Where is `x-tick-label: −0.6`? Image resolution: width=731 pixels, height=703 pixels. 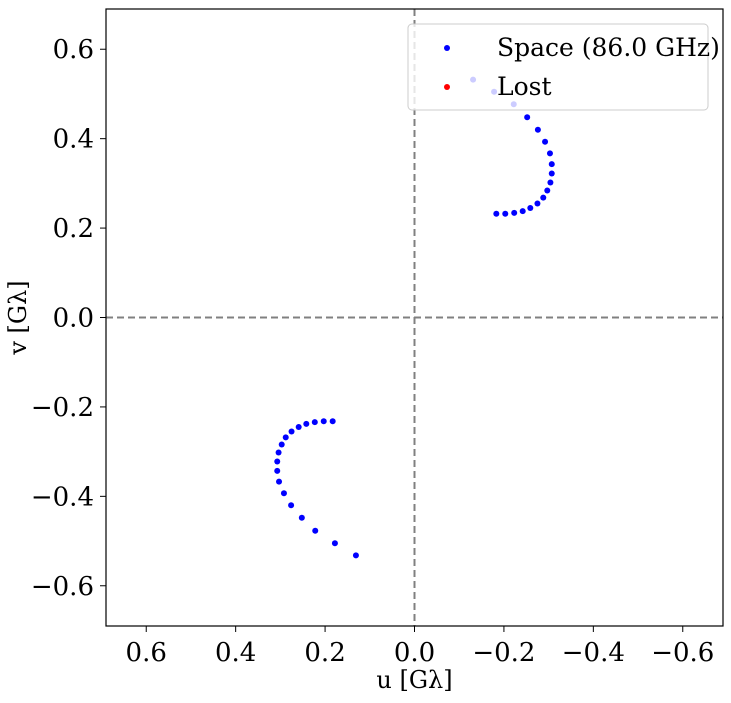
x-tick-label: −0.6 is located at coordinates (682, 653).